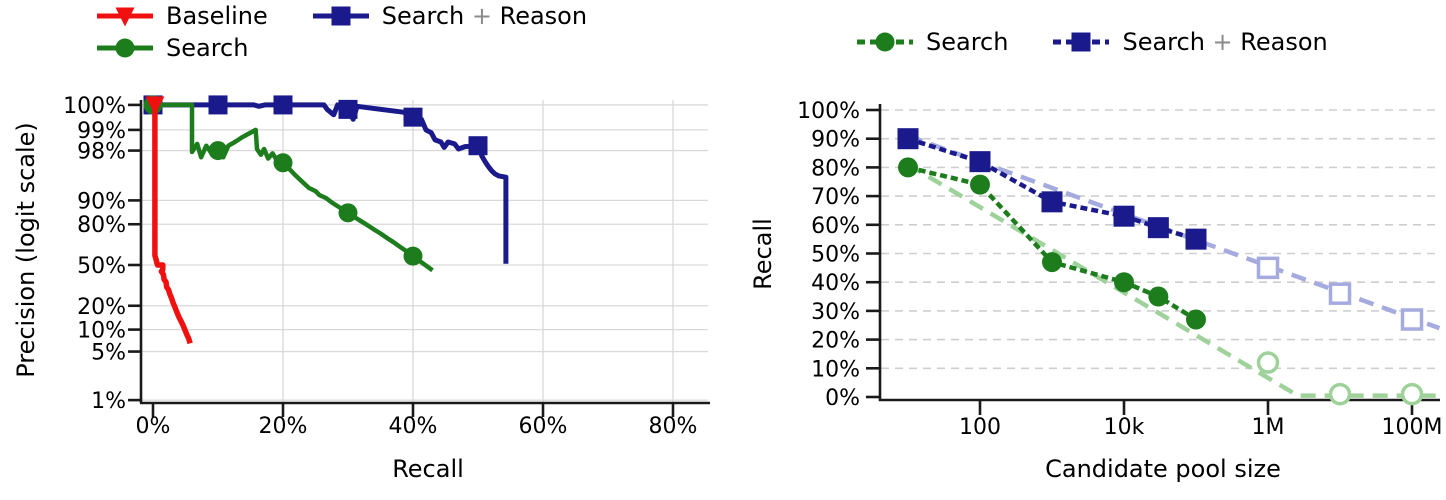  I want to click on svg-text: 99%, so click(101, 131).